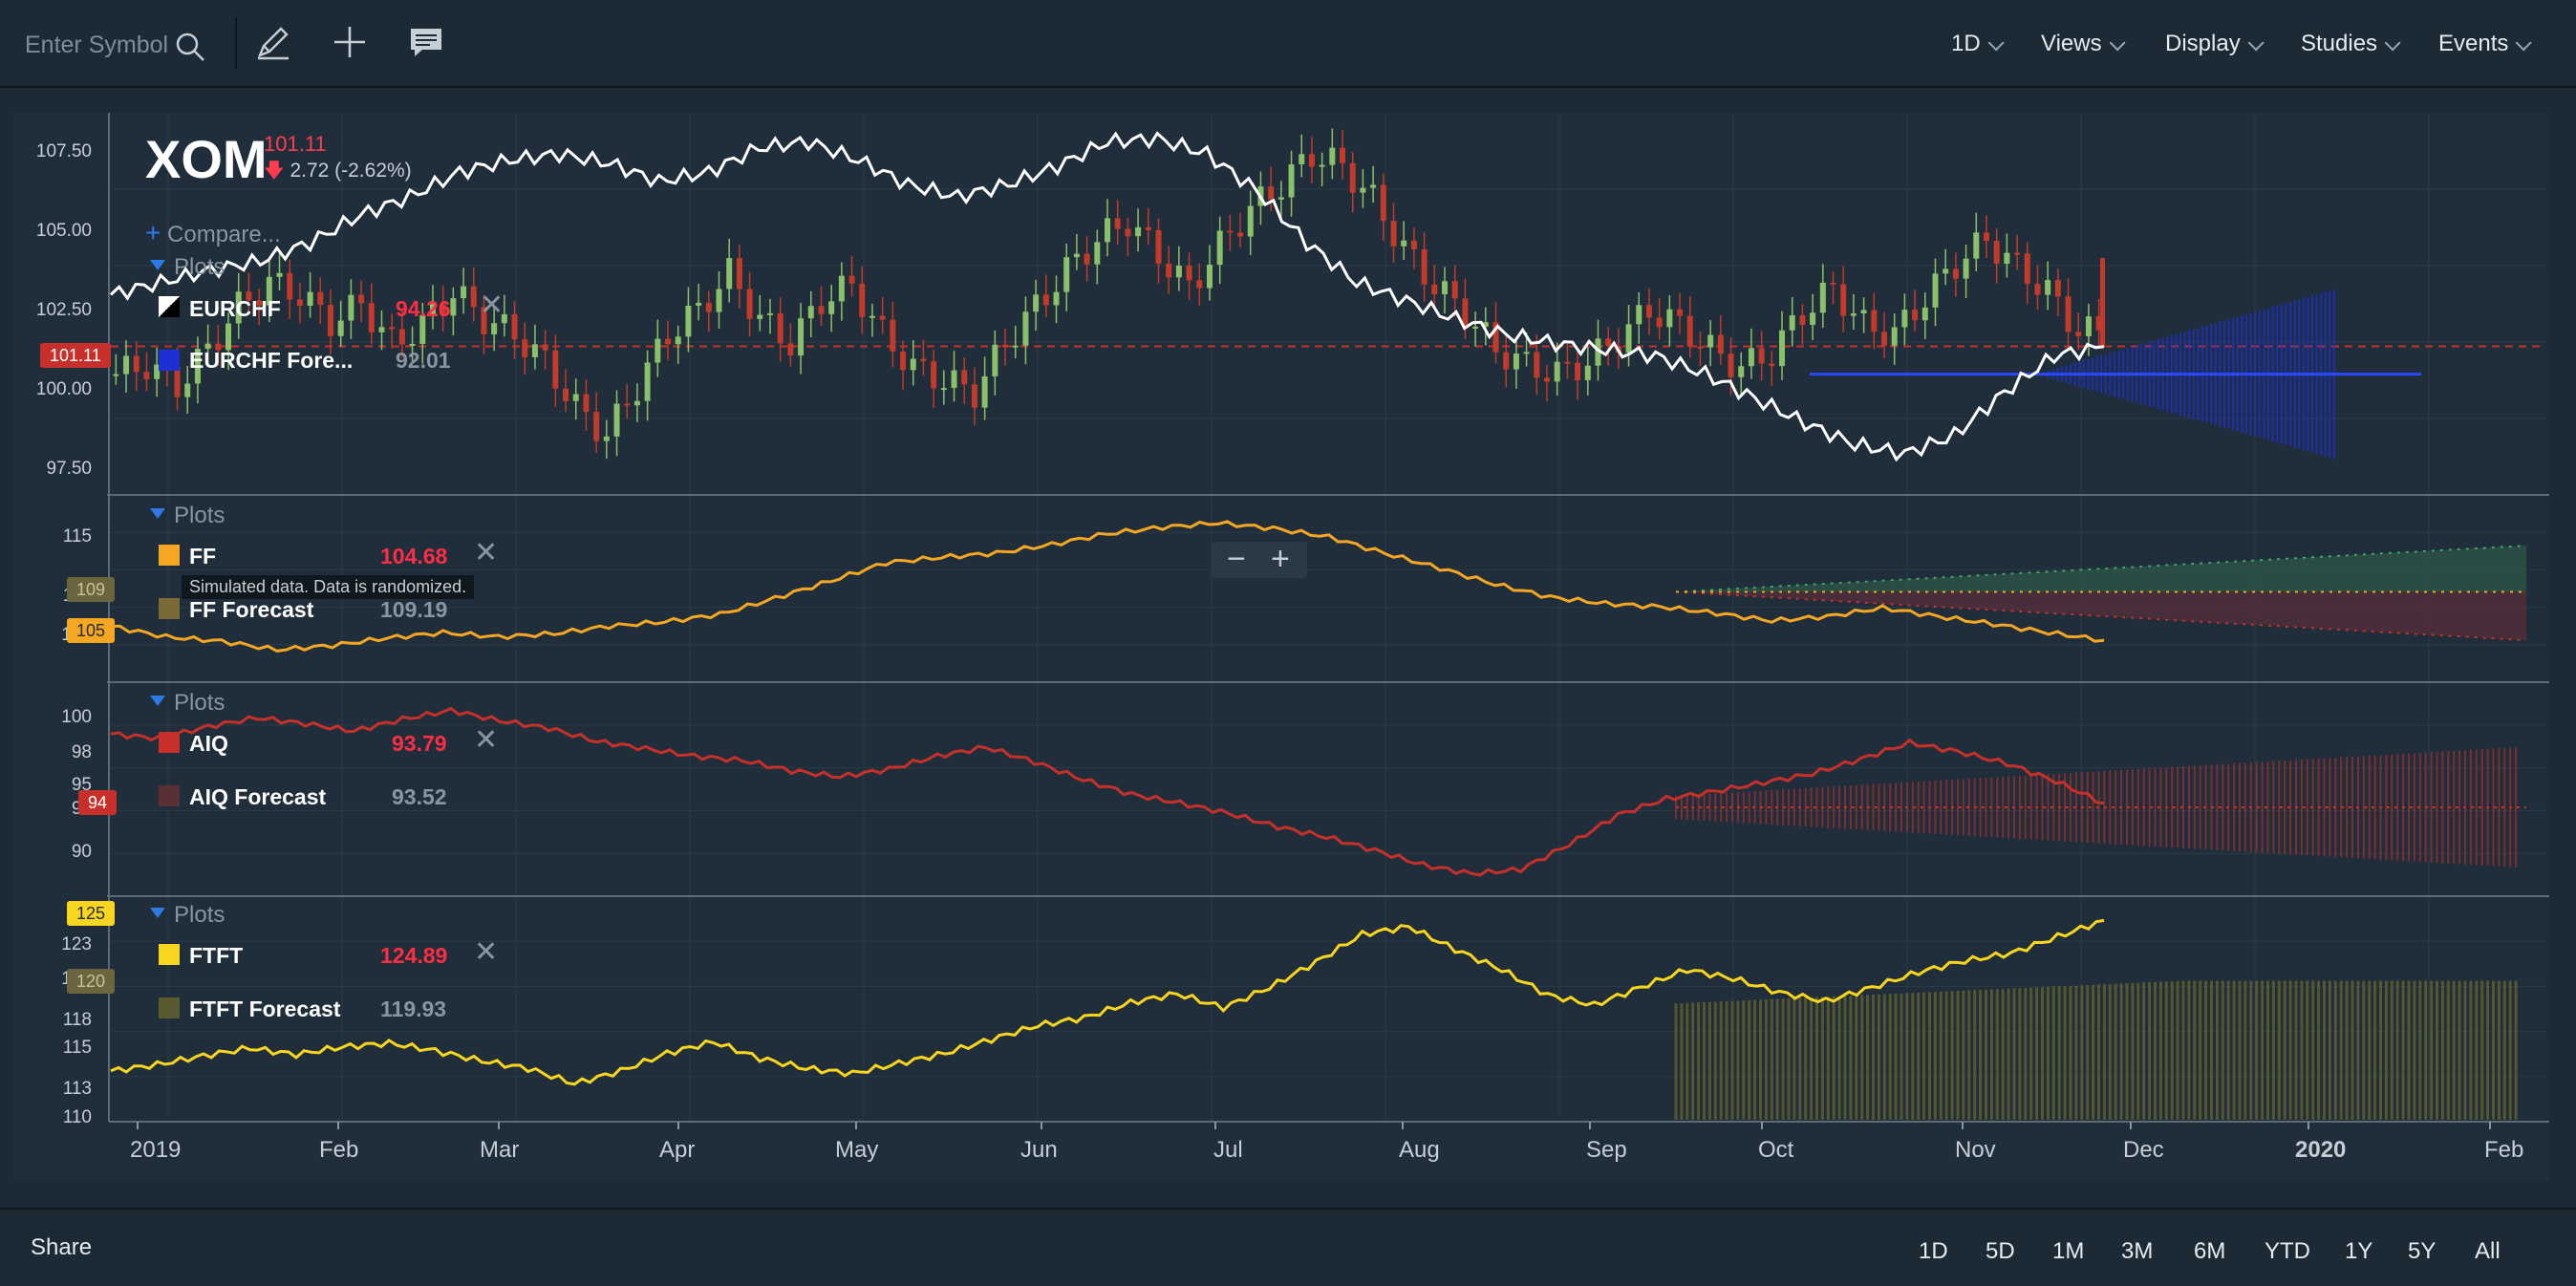 This screenshot has height=1286, width=2576. What do you see at coordinates (274, 171) in the screenshot?
I see `down-arrow-icon: 🡇` at bounding box center [274, 171].